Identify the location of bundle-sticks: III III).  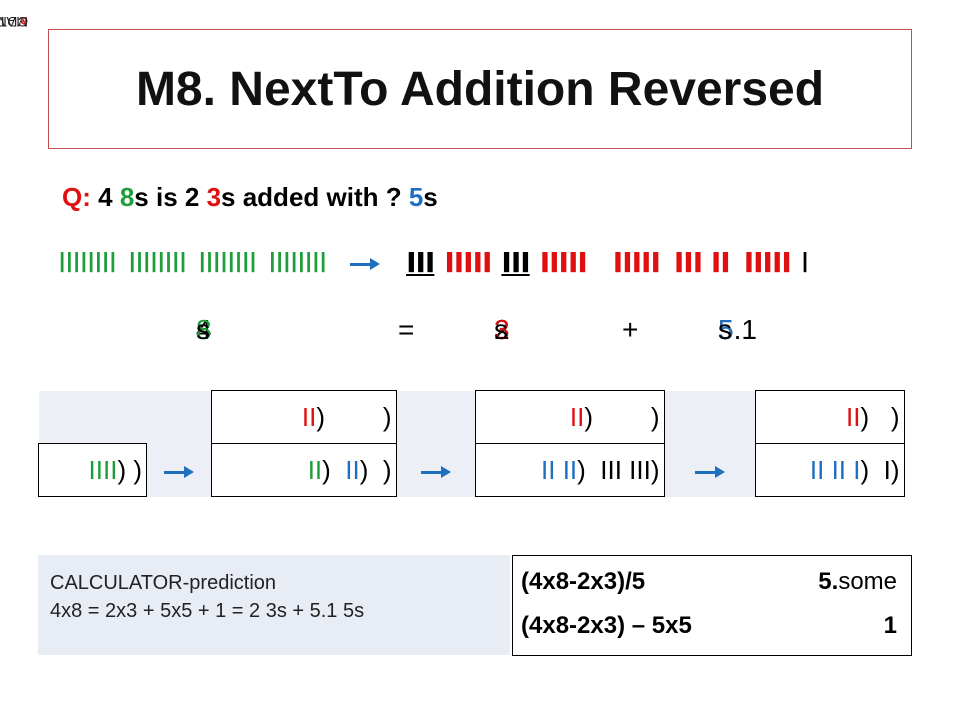
(622, 469).